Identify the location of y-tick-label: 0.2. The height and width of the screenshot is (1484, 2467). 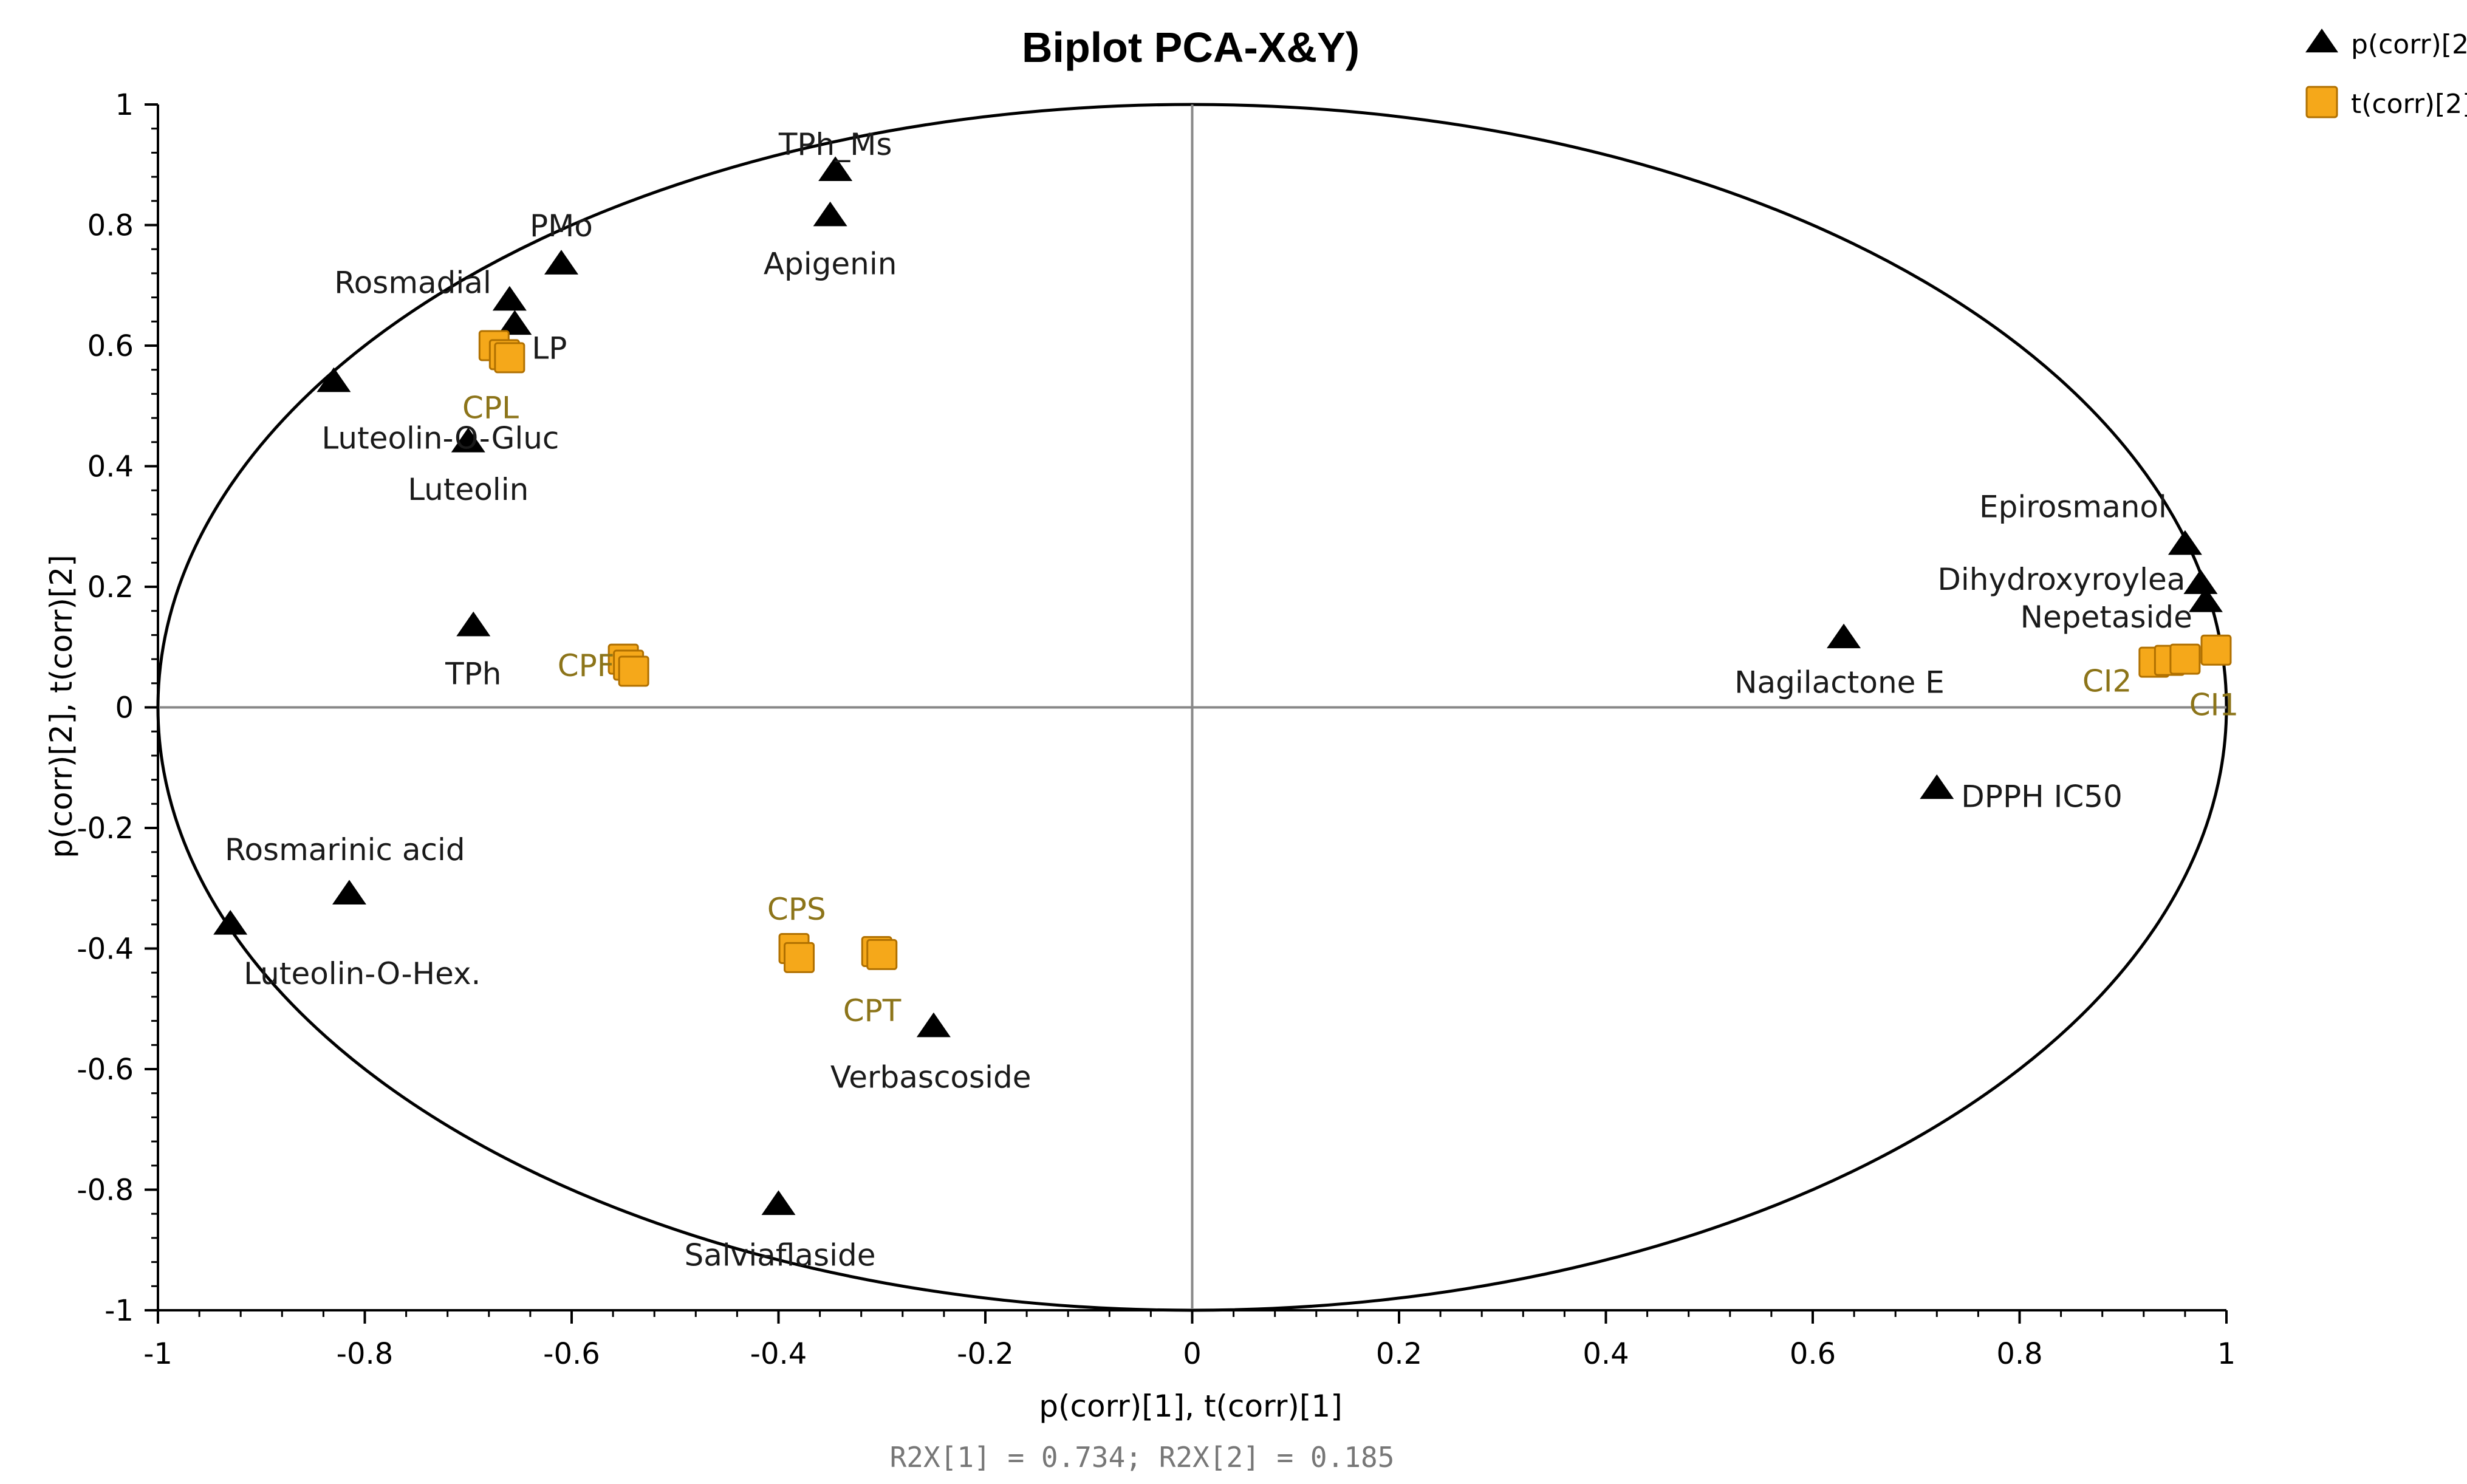
(110, 587).